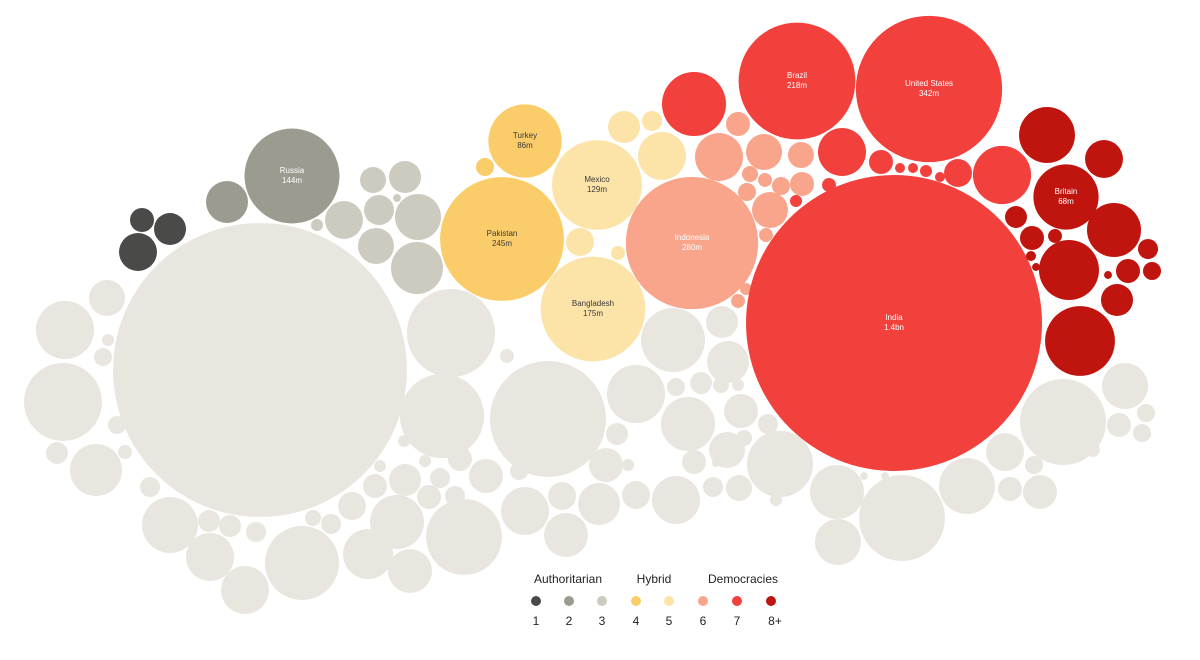 Image resolution: width=1200 pixels, height=660 pixels. I want to click on bubble-label: India, so click(894, 317).